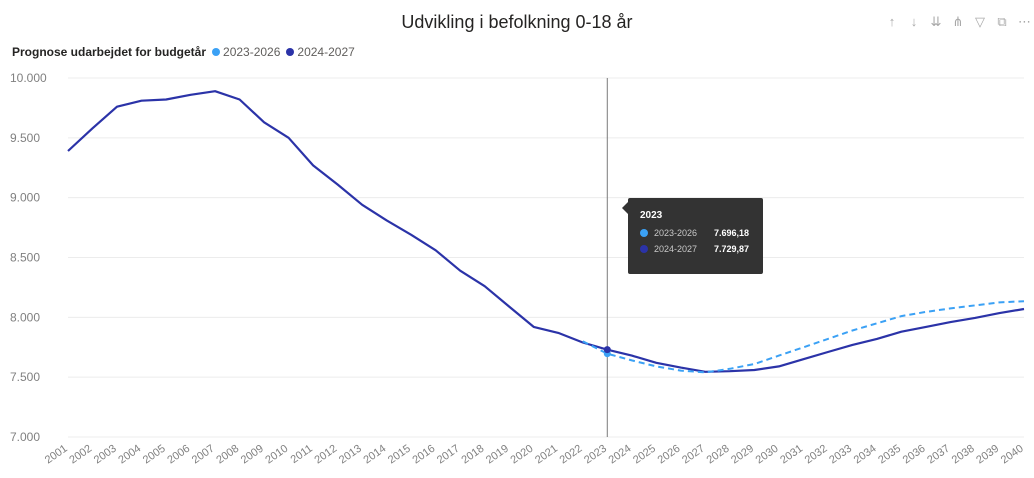 This screenshot has height=478, width=1034. I want to click on legend-item-2024-2027: 2024-2027, so click(320, 52).